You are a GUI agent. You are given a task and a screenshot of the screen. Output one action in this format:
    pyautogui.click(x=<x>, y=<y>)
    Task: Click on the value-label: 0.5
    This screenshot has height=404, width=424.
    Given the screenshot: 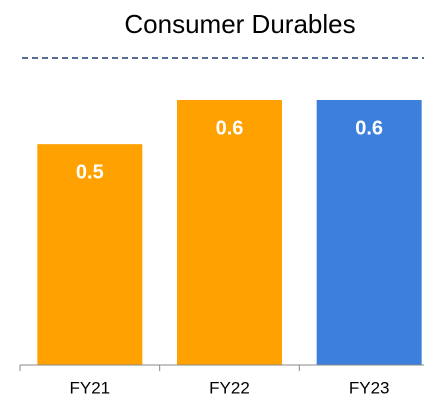 What is the action you would take?
    pyautogui.click(x=90, y=172)
    